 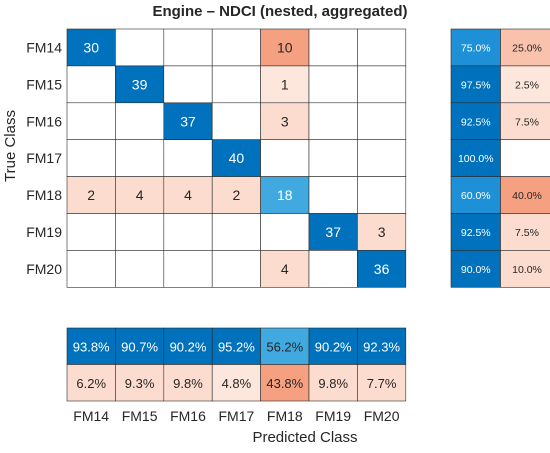 I want to click on matrix-cell-value: 18, so click(x=285, y=195).